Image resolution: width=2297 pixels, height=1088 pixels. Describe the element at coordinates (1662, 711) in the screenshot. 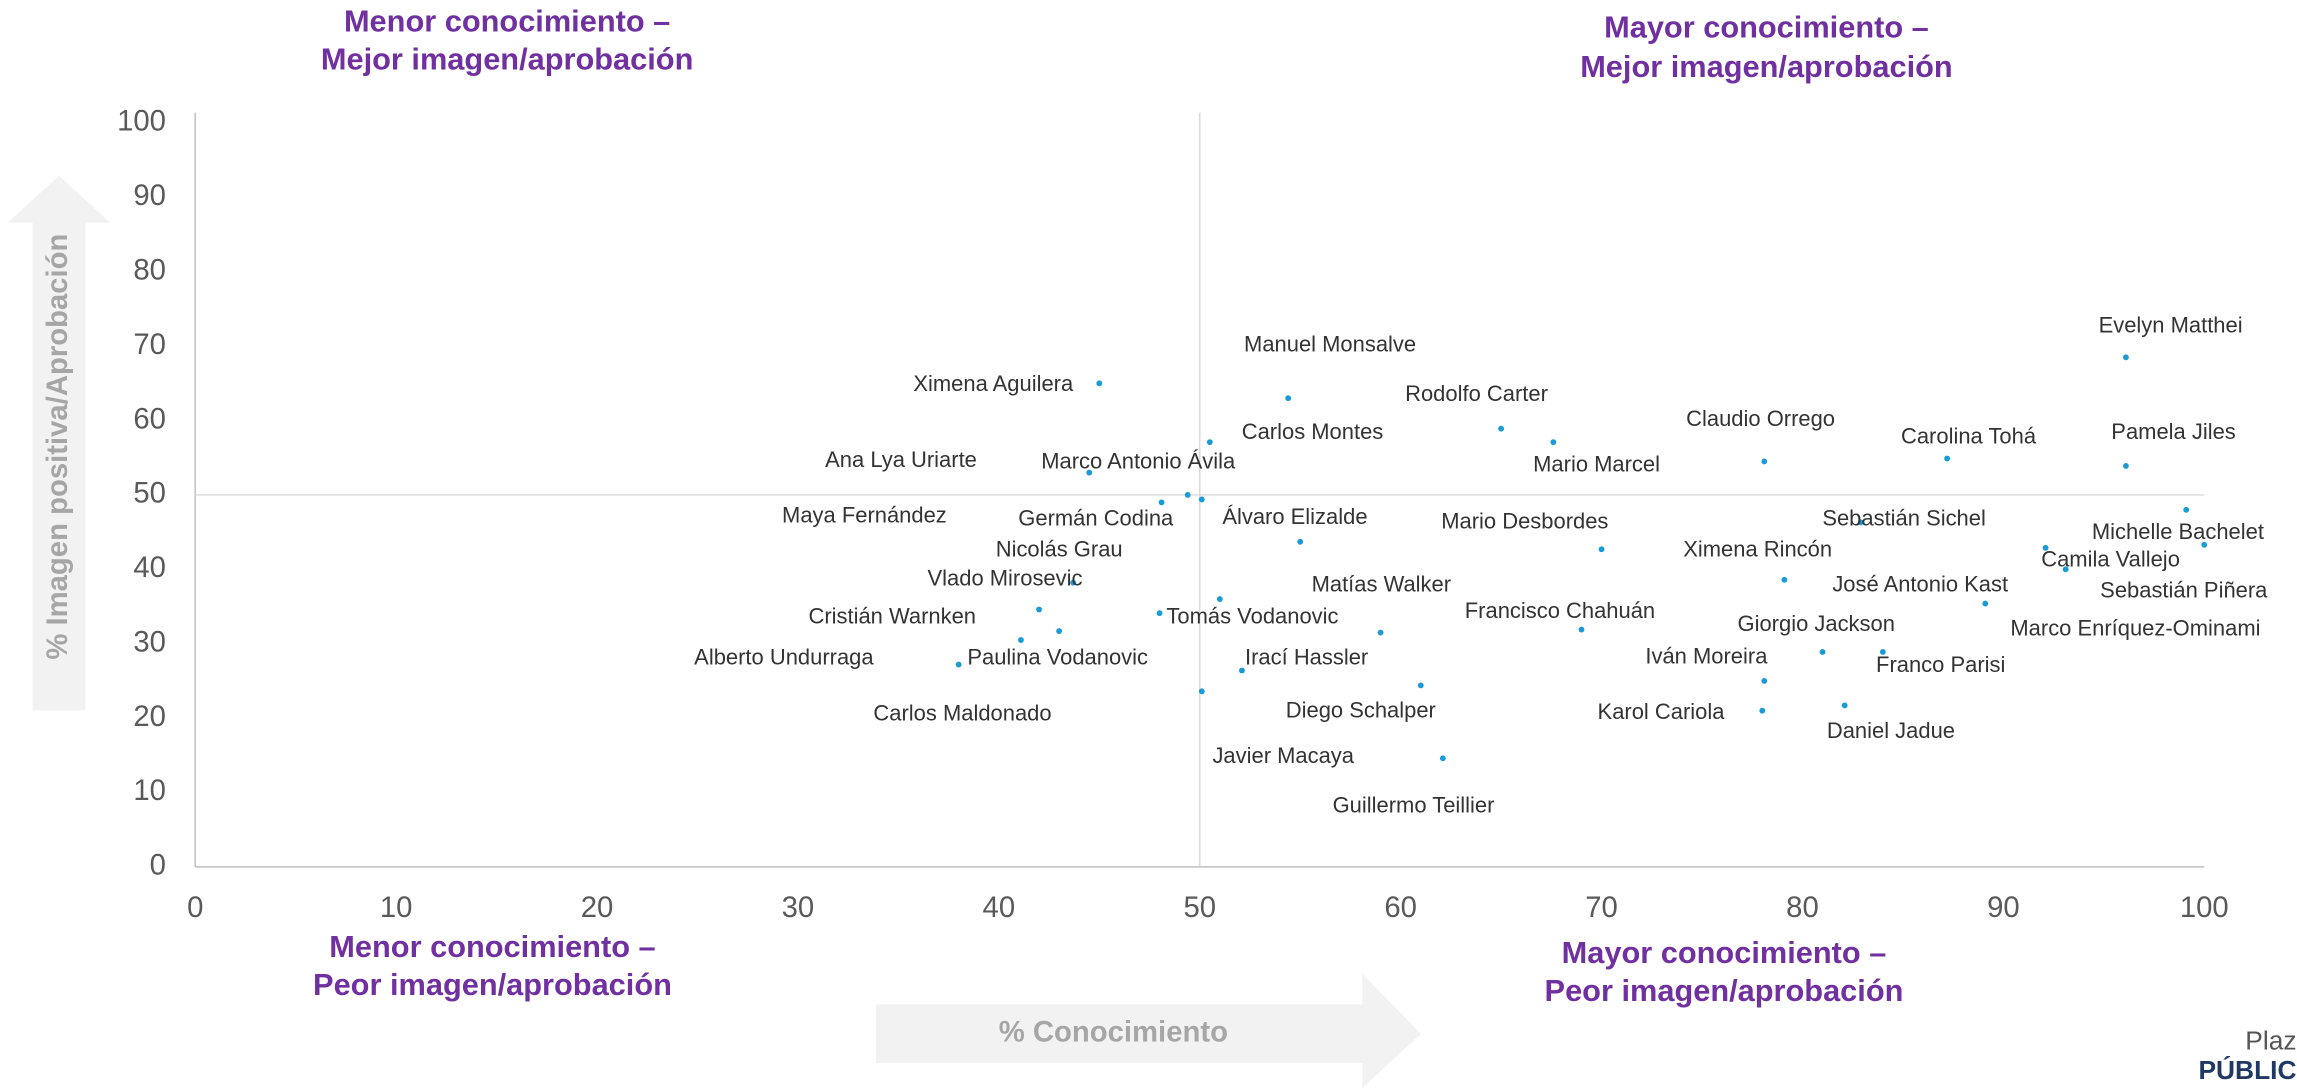

I see `point-label: Karol Cariola` at that location.